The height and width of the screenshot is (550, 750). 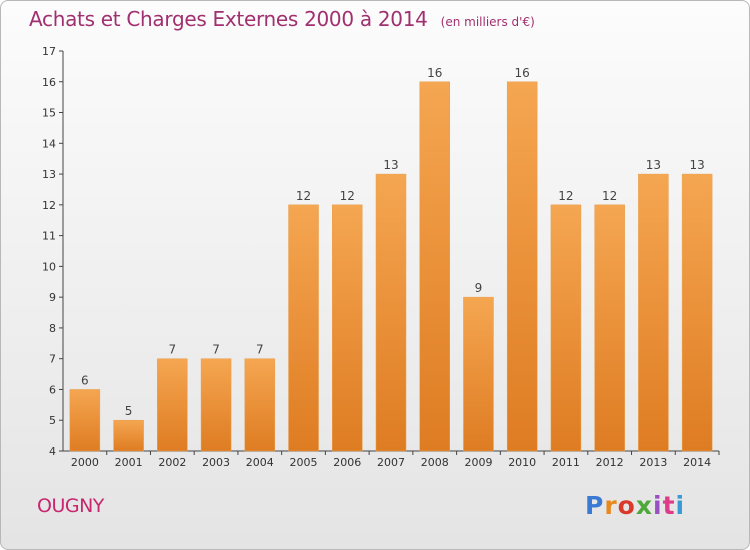 What do you see at coordinates (522, 73) in the screenshot?
I see `data-label-2010: 16` at bounding box center [522, 73].